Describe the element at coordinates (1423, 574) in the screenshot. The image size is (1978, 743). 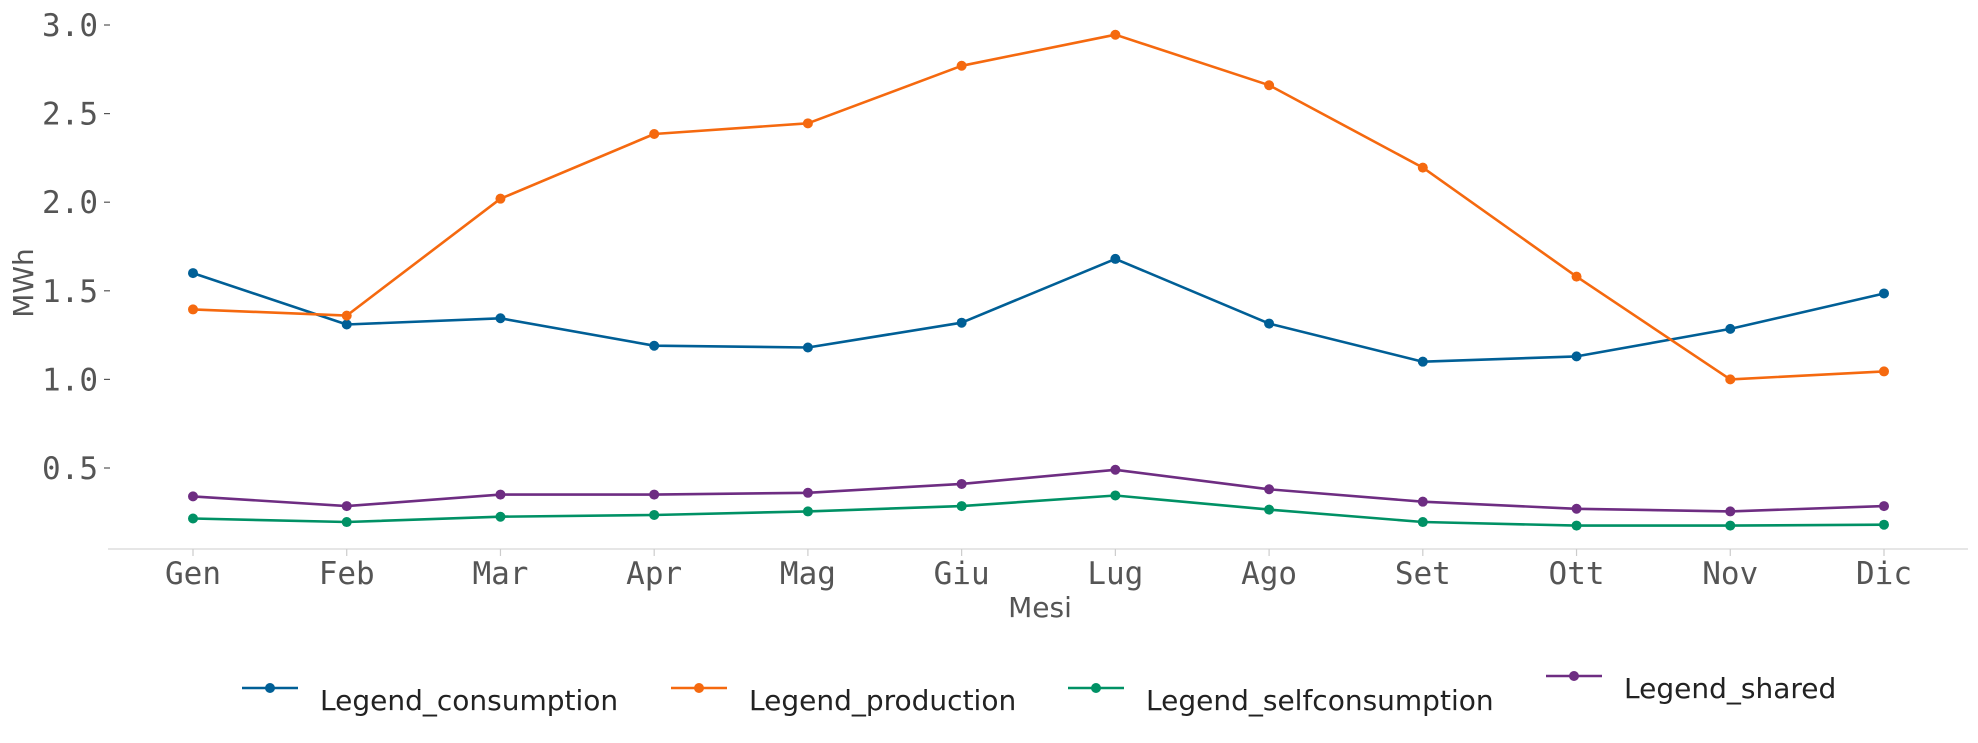
I see `x-tick-label: Set` at that location.